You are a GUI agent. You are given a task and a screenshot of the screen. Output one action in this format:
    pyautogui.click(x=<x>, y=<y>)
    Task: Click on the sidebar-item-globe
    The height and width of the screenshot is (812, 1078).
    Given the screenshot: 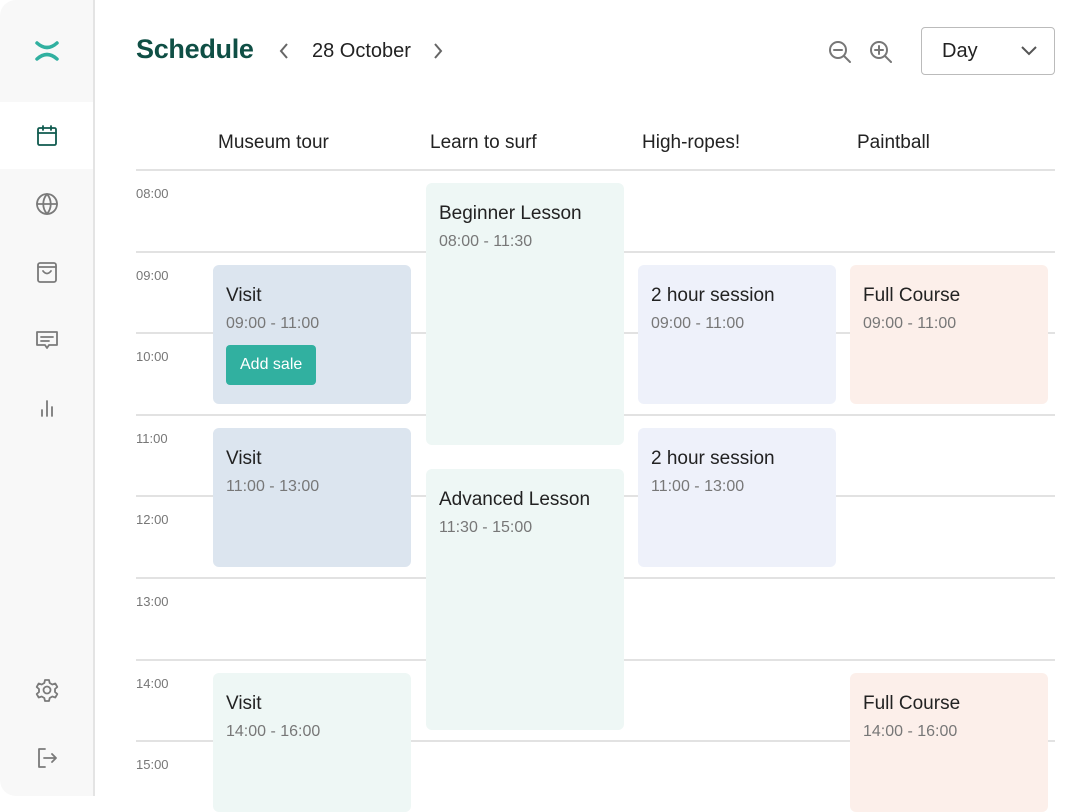 What is the action you would take?
    pyautogui.click(x=46, y=203)
    